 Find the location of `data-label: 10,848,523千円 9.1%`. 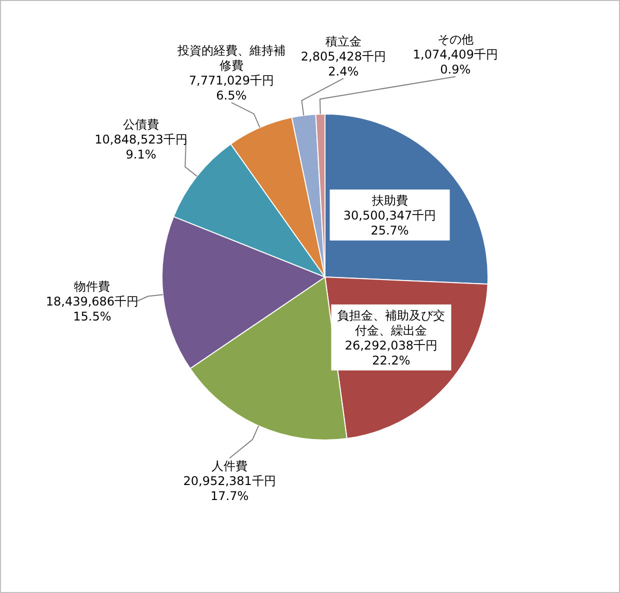

data-label: 10,848,523千円 9.1% is located at coordinates (141, 147).